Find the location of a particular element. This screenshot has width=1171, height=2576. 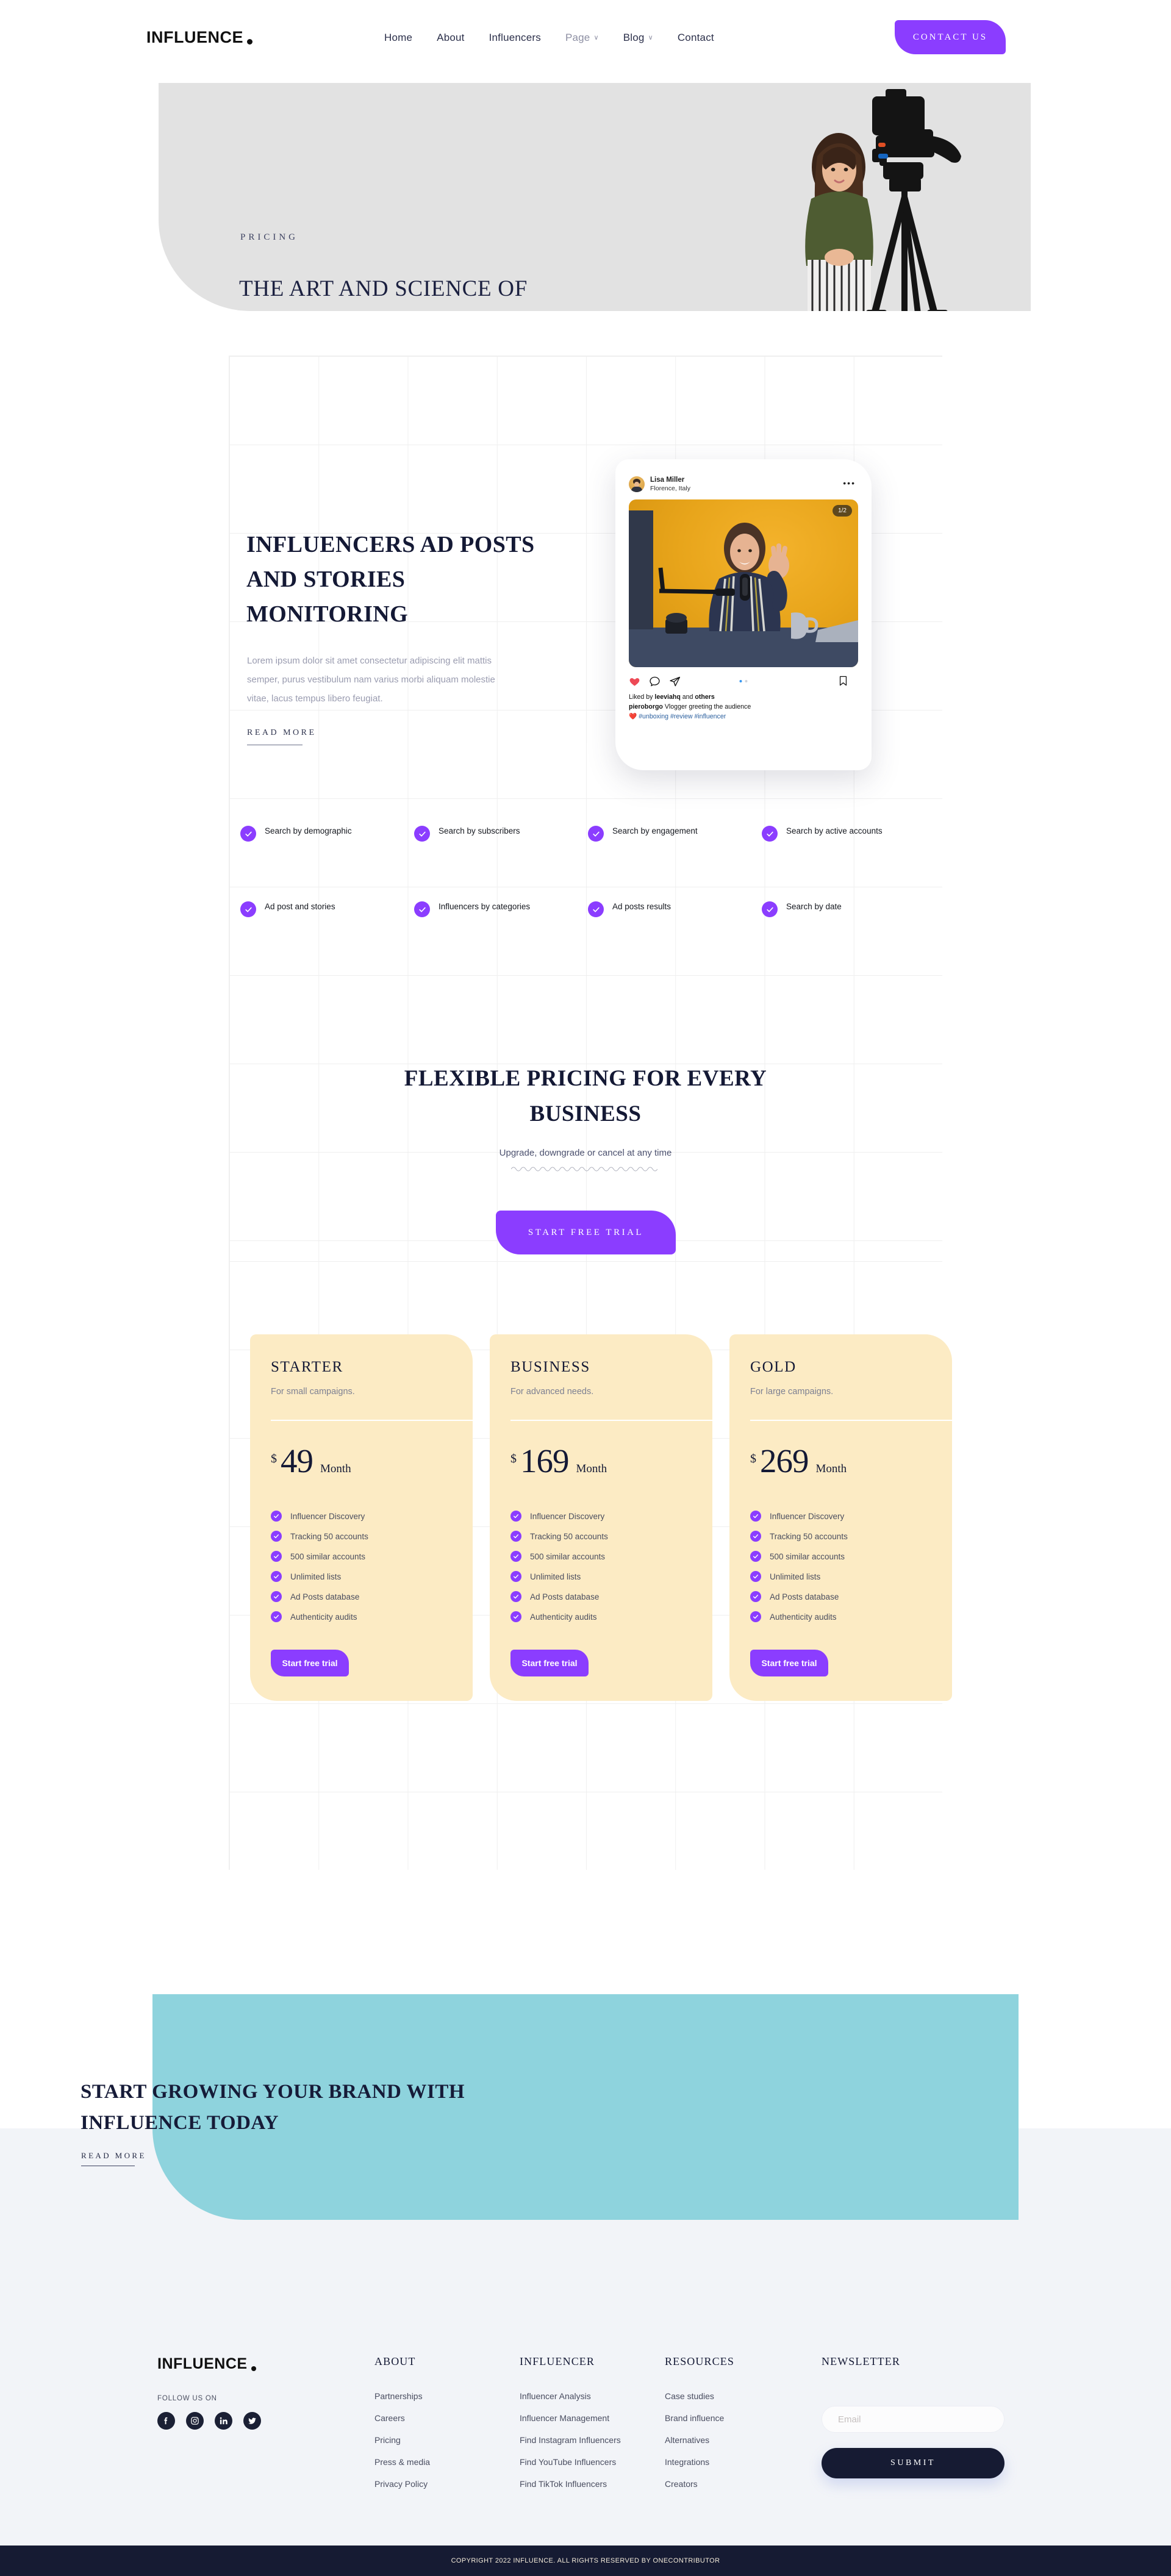

feature-read-more-link: READ MORE is located at coordinates (282, 732).